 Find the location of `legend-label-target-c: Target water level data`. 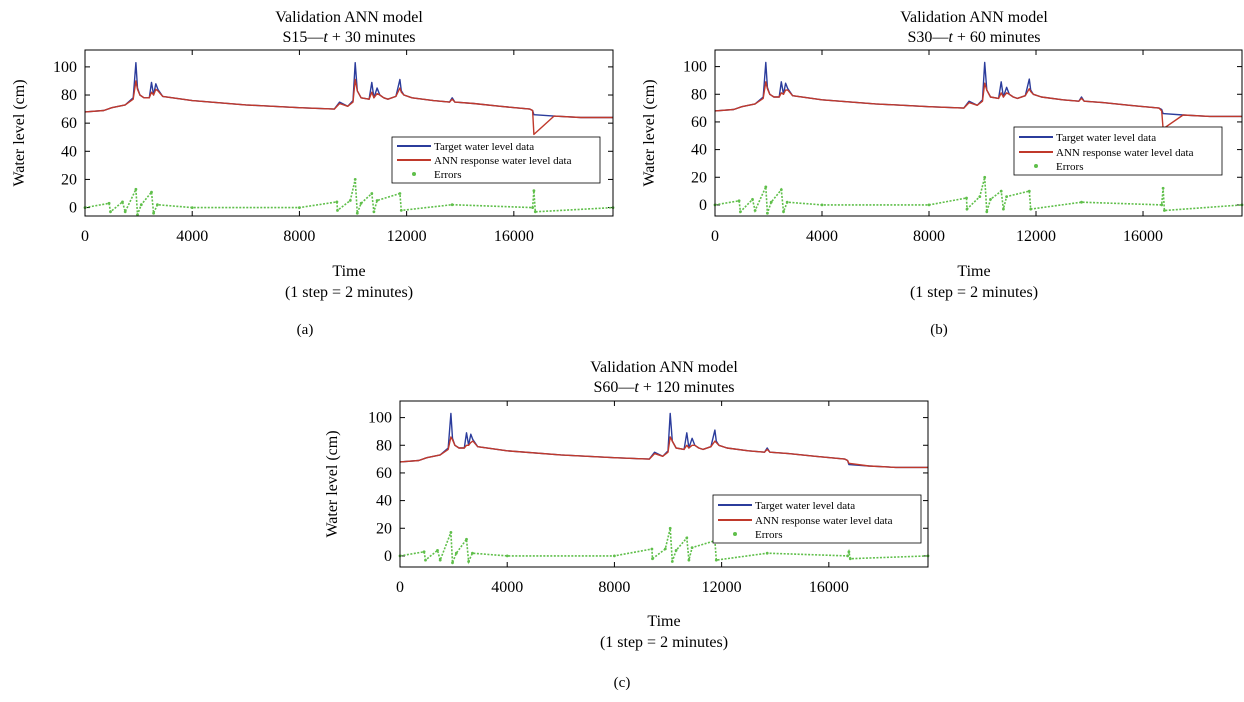

legend-label-target-c: Target water level data is located at coordinates (805, 506).